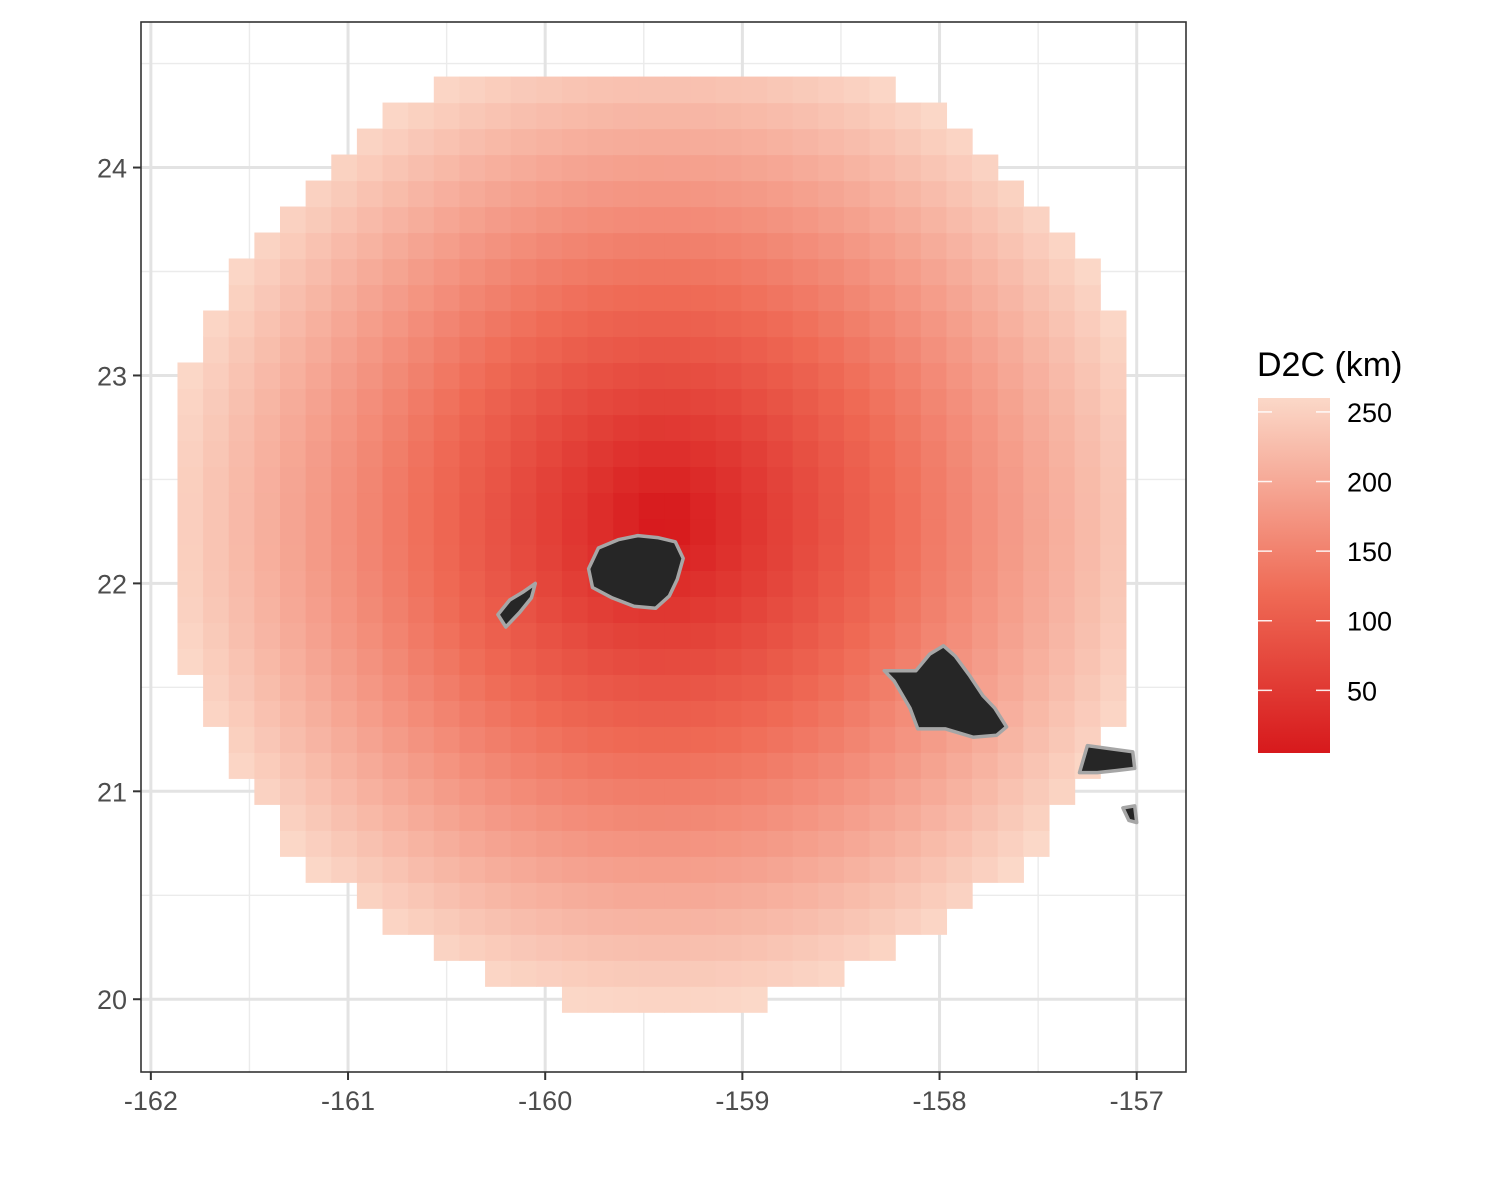 This screenshot has width=1500, height=1200. Describe the element at coordinates (945, 691) in the screenshot. I see `island-oahu` at that location.